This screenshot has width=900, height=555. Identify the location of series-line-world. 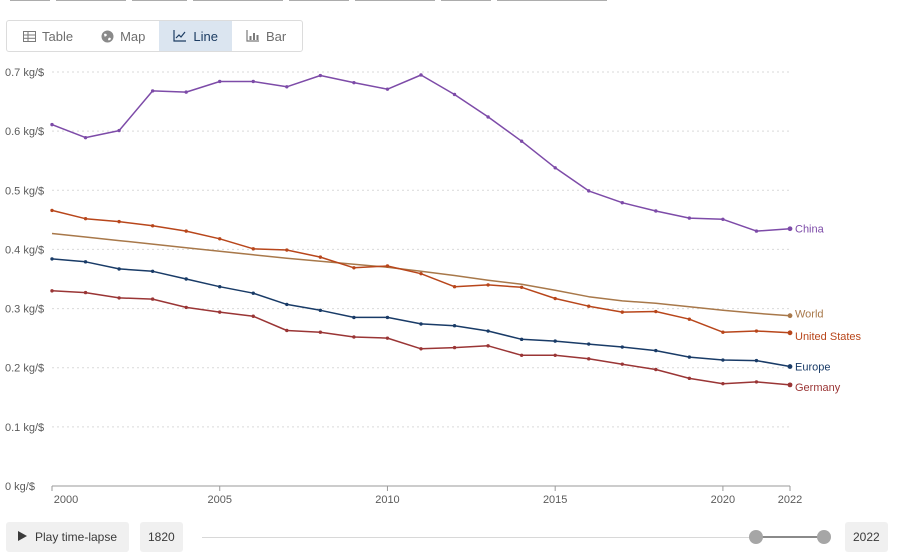
(421, 274).